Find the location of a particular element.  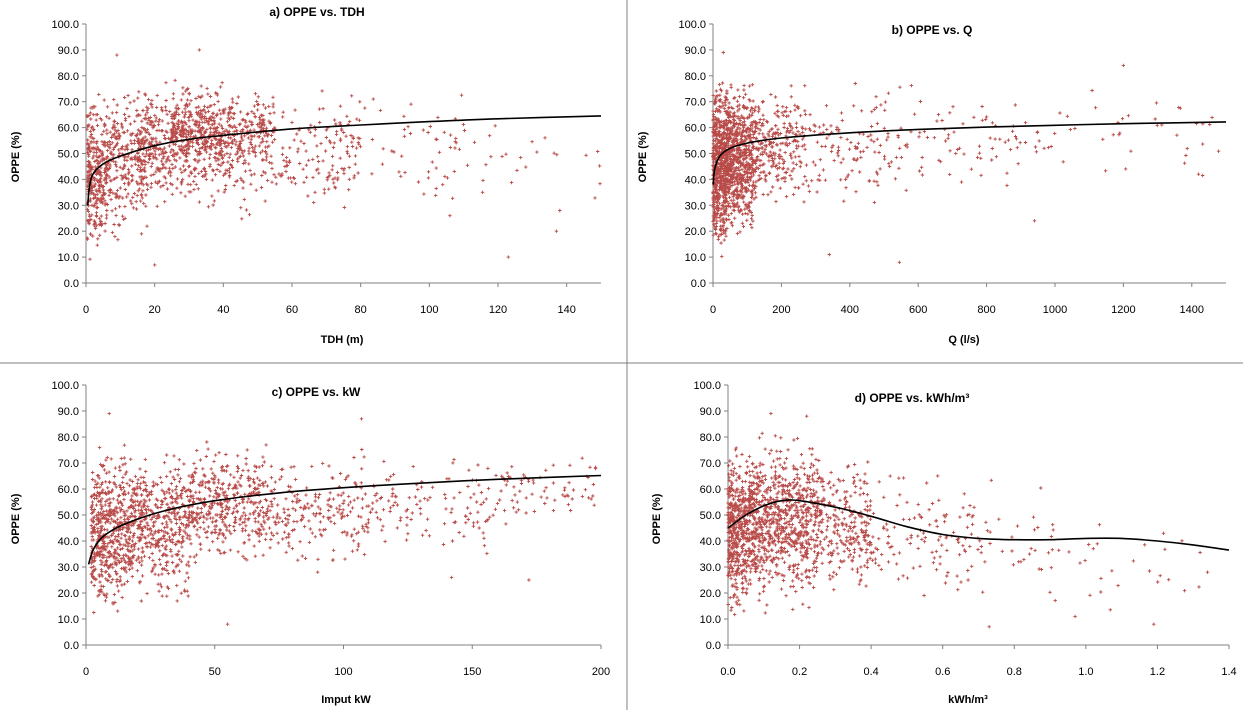

y-tick-label: 80.0 is located at coordinates (68, 77).